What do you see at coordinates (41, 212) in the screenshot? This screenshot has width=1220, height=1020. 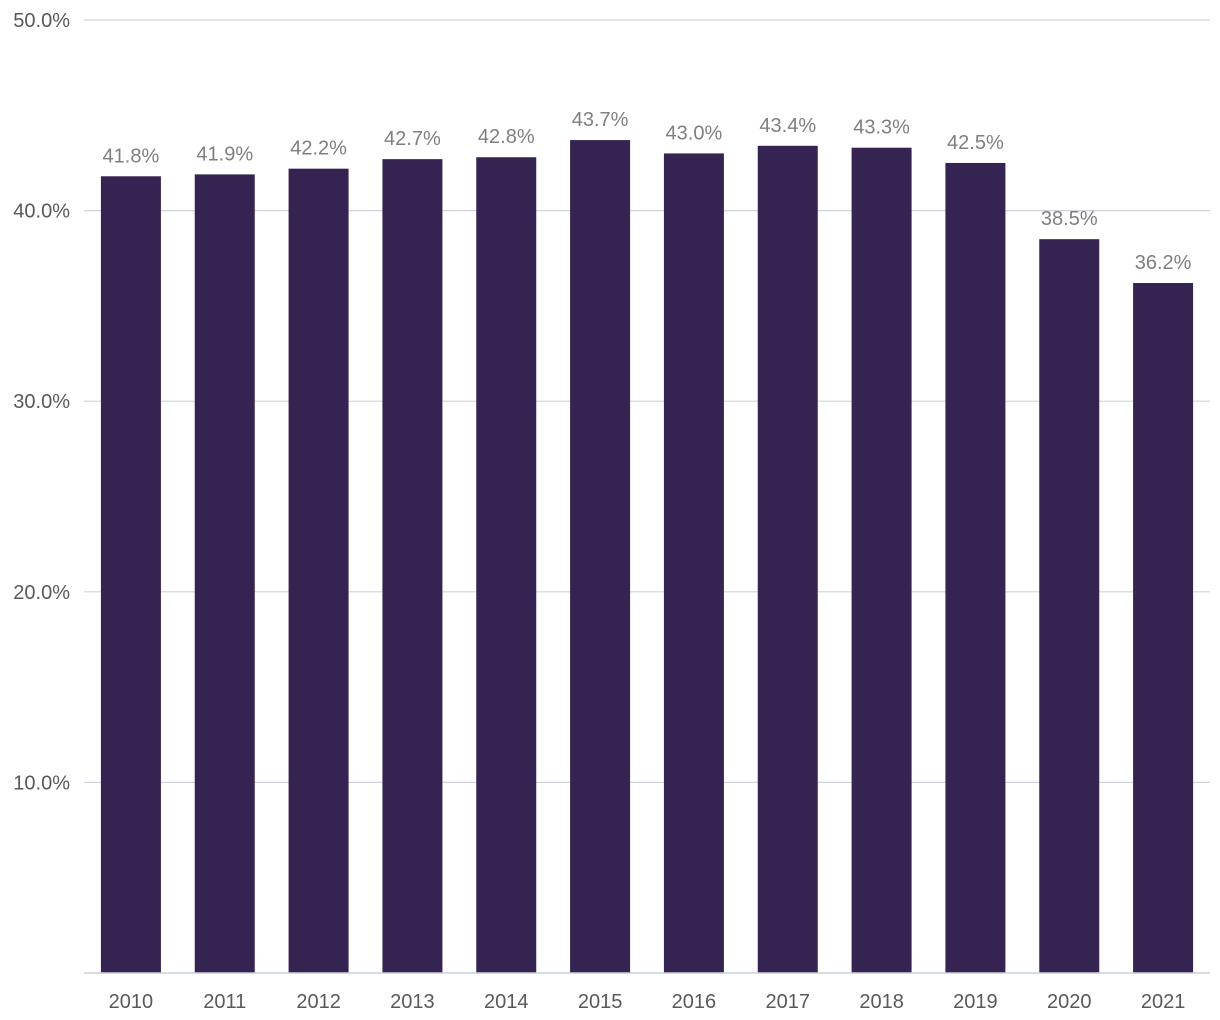 I see `y-tick-label: 40.0%` at bounding box center [41, 212].